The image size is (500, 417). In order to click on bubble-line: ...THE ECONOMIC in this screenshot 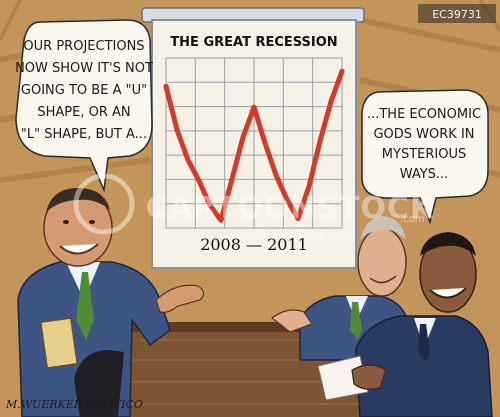, I will do `click(424, 114)`.